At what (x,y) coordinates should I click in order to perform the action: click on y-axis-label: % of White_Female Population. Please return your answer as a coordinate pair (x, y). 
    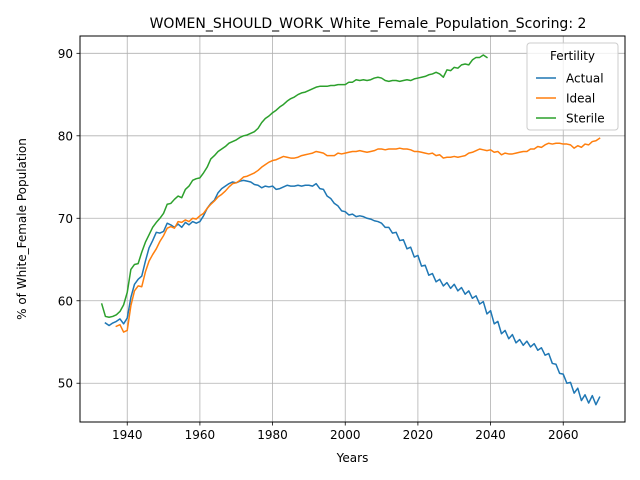
    Looking at the image, I should click on (22, 229).